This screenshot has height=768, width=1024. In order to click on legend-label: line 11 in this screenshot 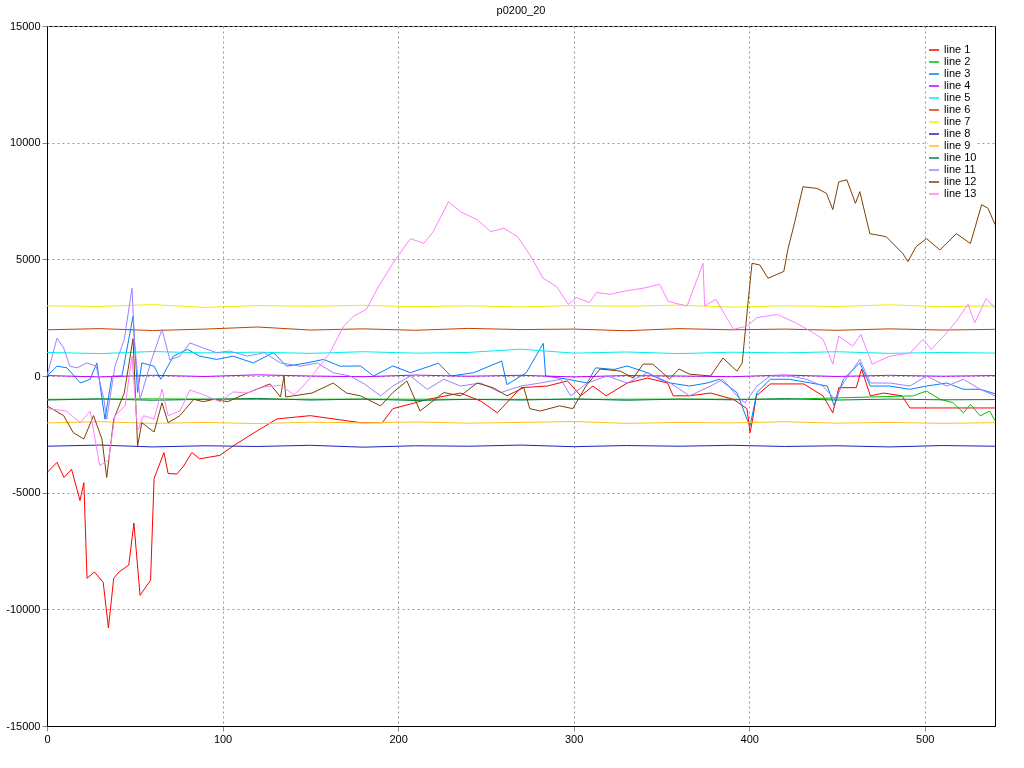, I will do `click(960, 169)`.